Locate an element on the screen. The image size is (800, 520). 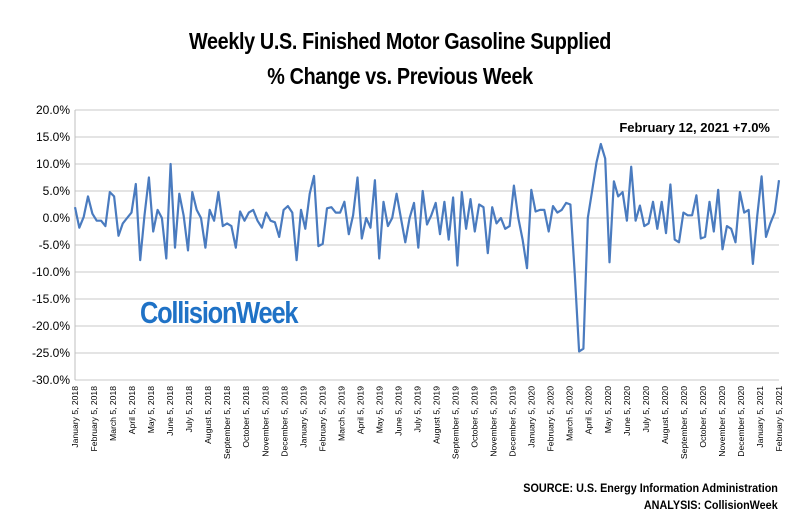
x-tick-label: February 5, 2020 is located at coordinates (551, 419).